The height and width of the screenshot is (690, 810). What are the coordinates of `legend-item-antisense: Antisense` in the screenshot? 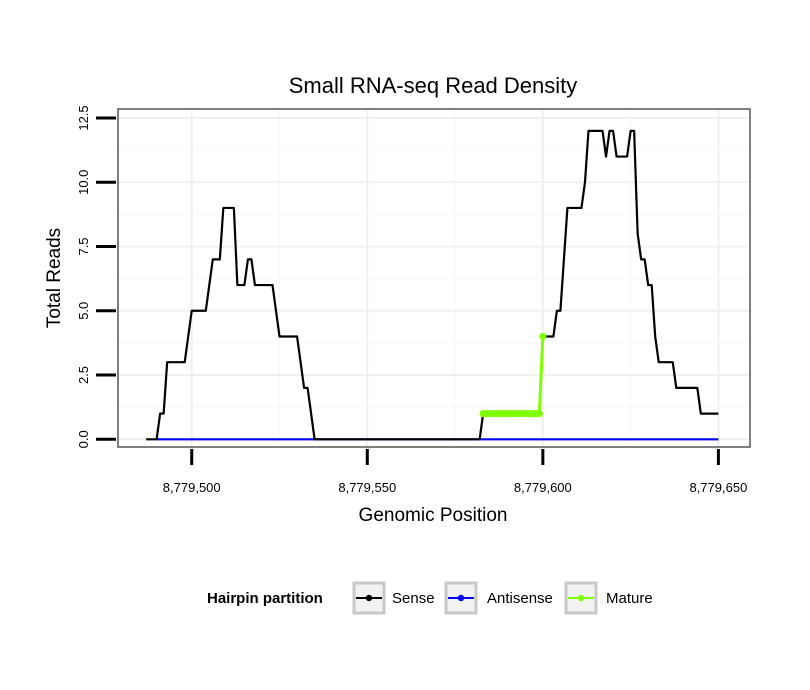 It's located at (498, 598).